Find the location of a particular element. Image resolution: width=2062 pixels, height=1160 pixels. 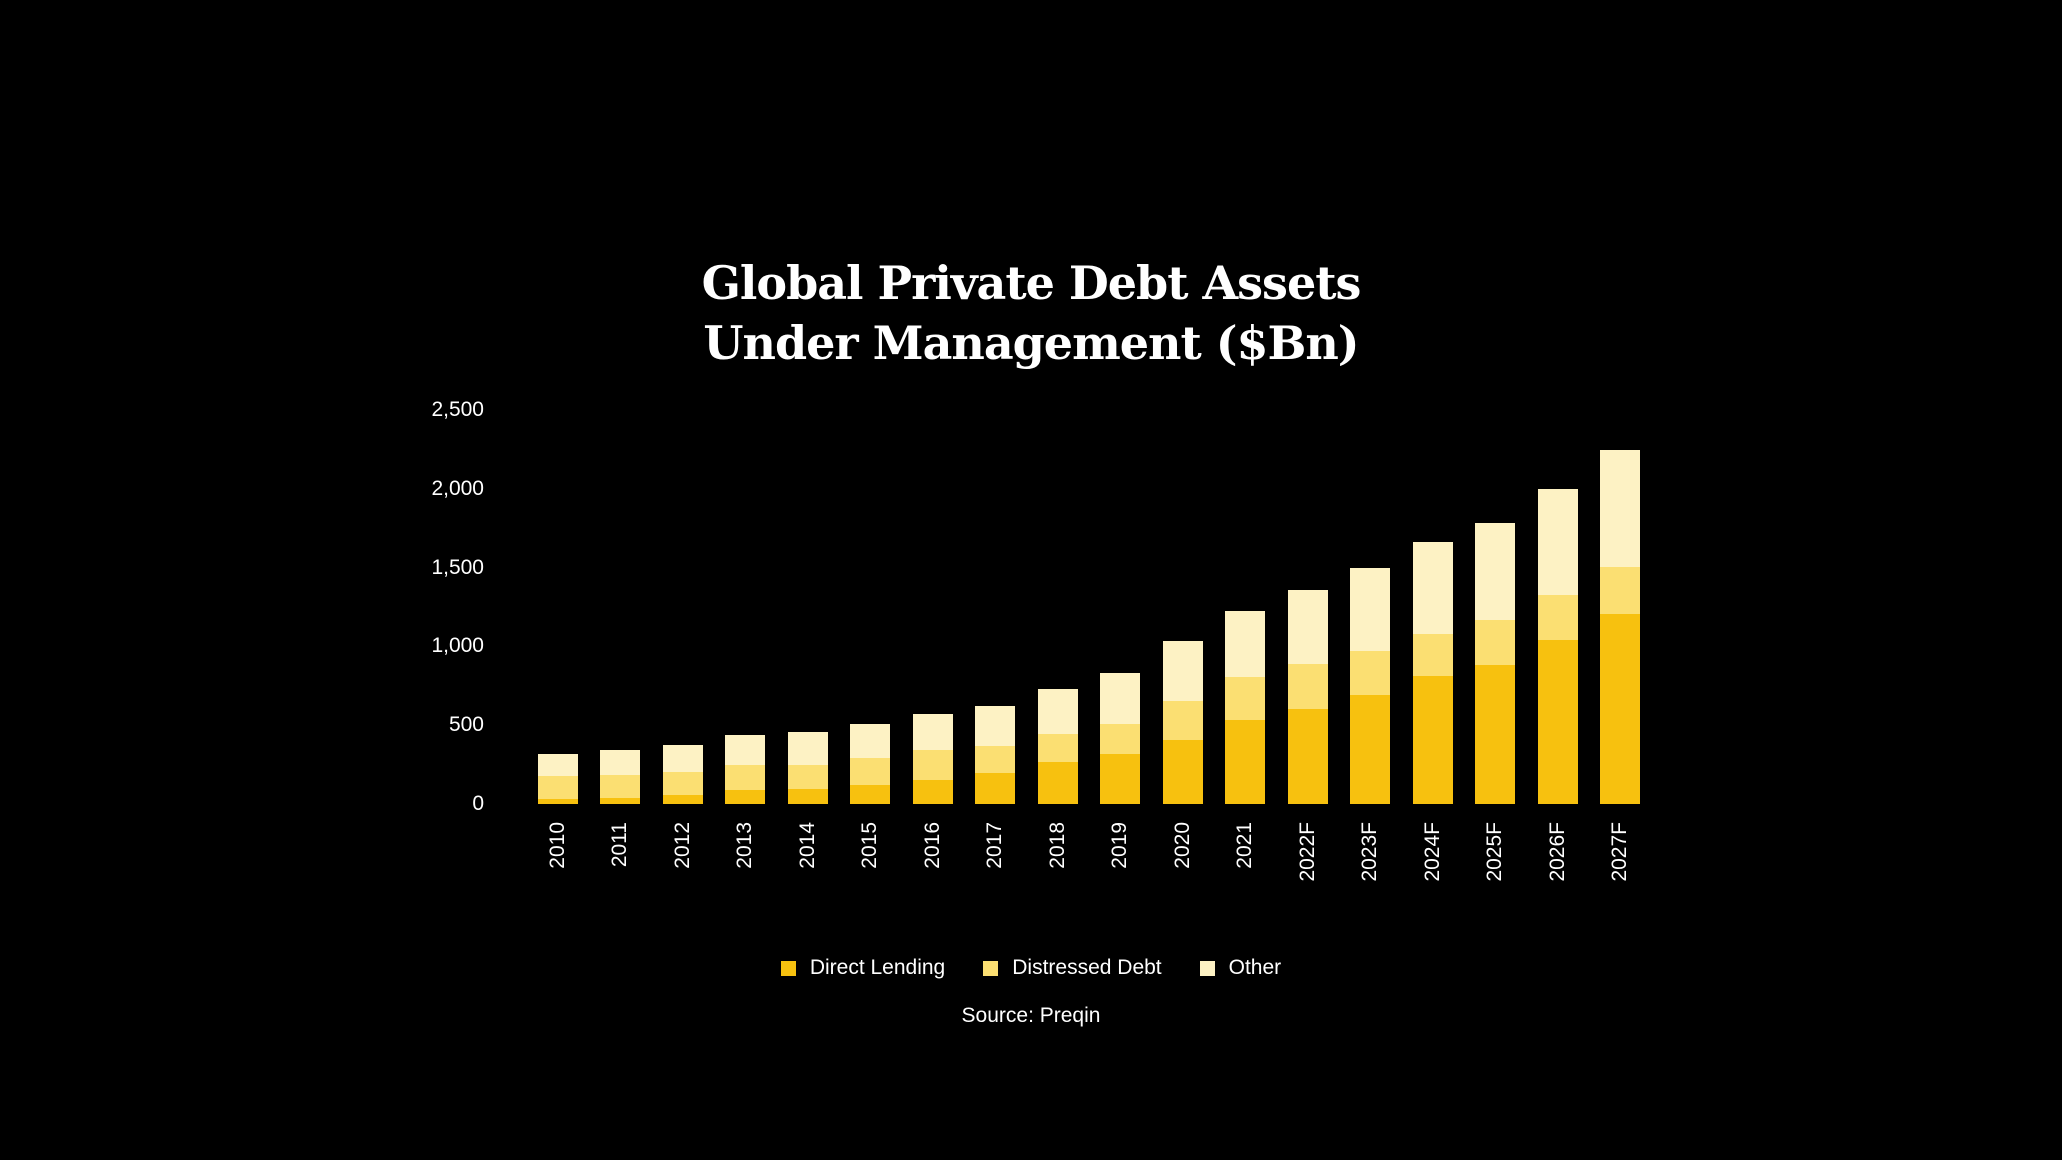

bar-2026F is located at coordinates (1557, 646).